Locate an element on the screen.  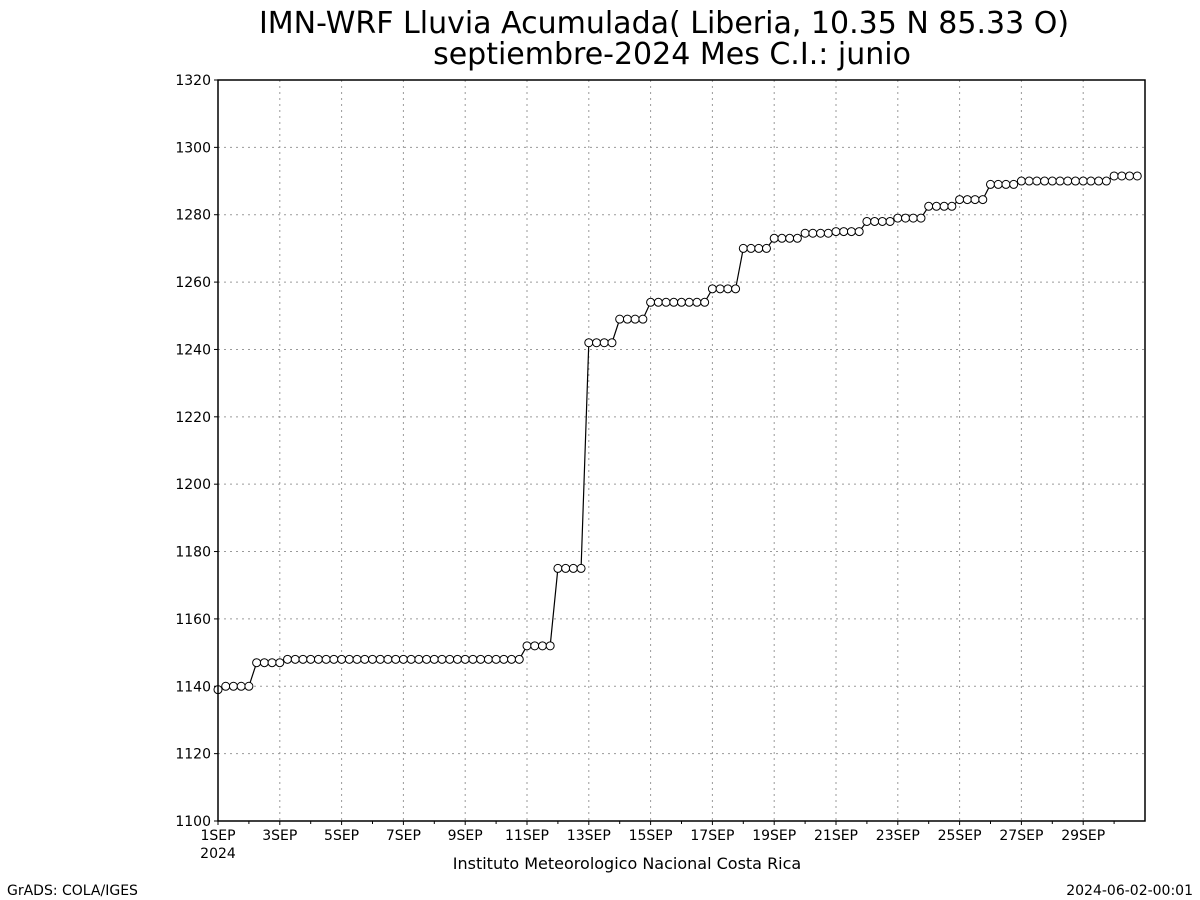
x-tick-label: 21SEP is located at coordinates (836, 836).